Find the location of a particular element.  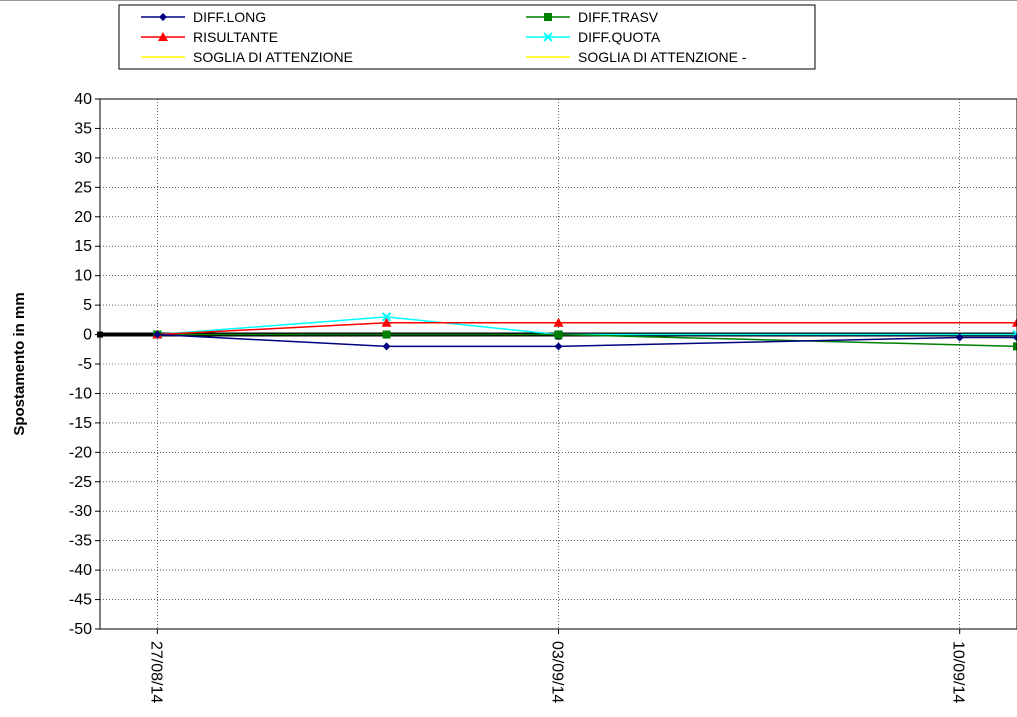

series-diff-long is located at coordinates (585, 340).